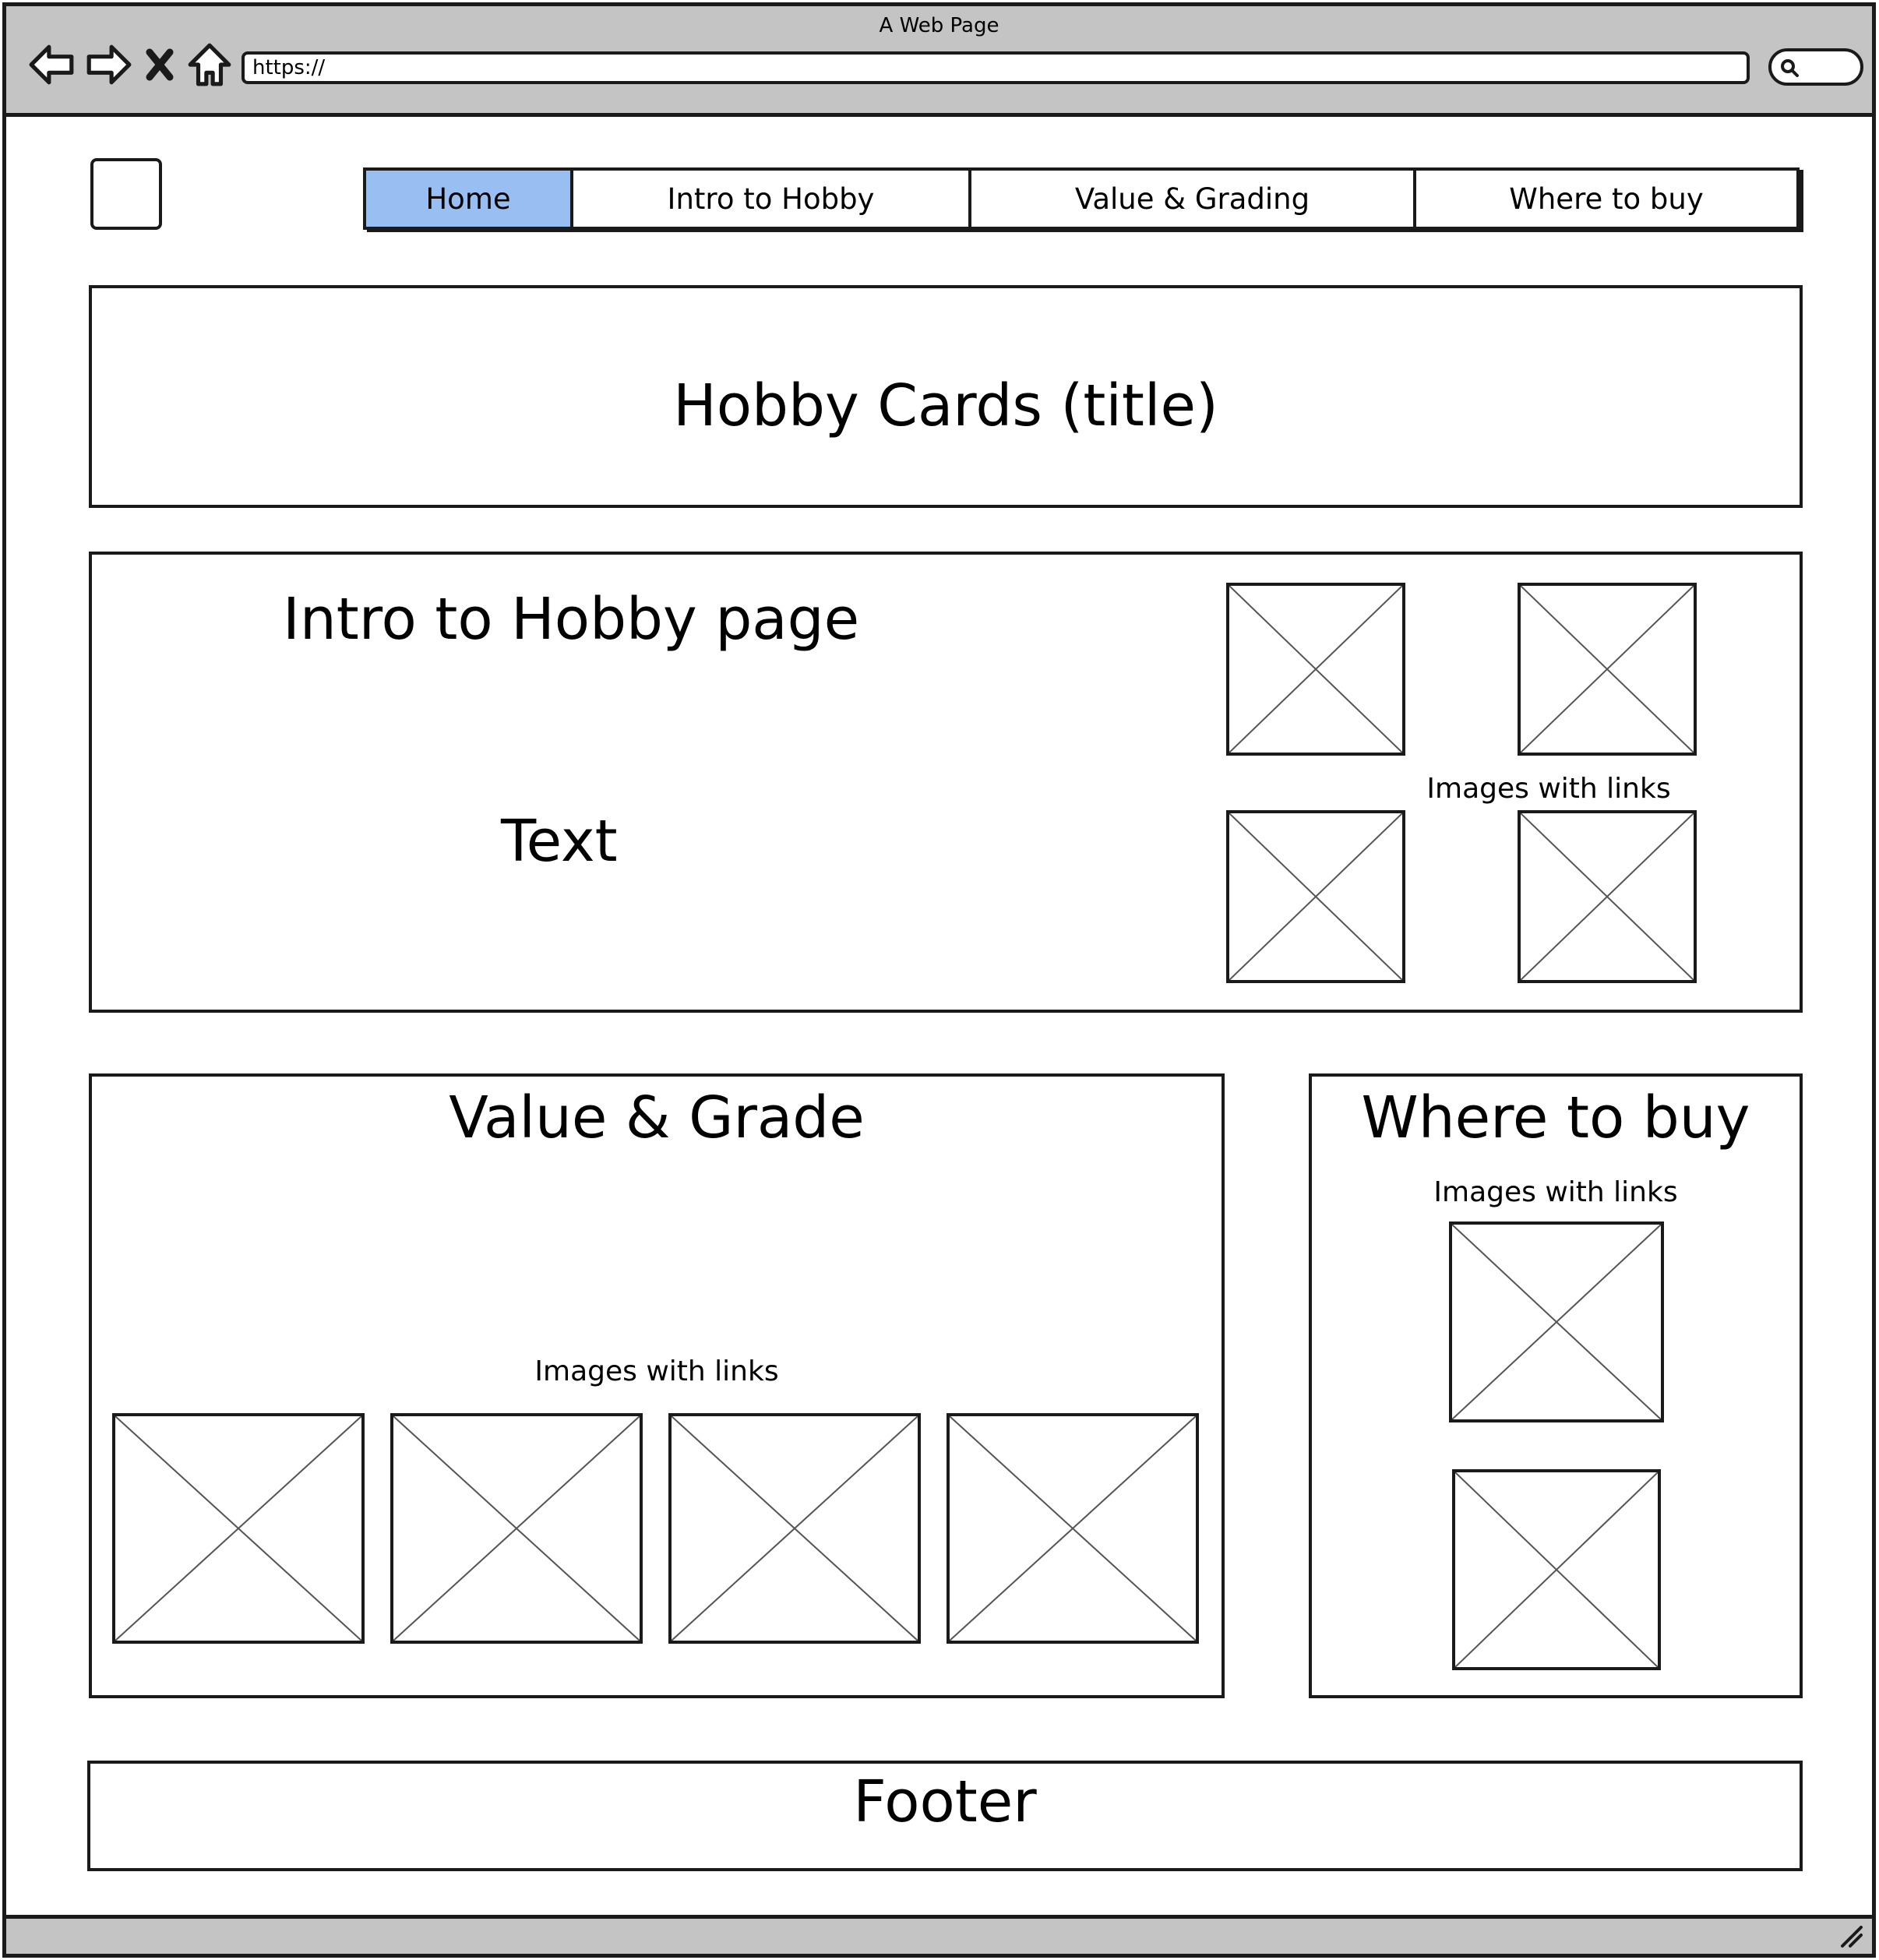  What do you see at coordinates (1851, 1936) in the screenshot?
I see `resize-grip-icon` at bounding box center [1851, 1936].